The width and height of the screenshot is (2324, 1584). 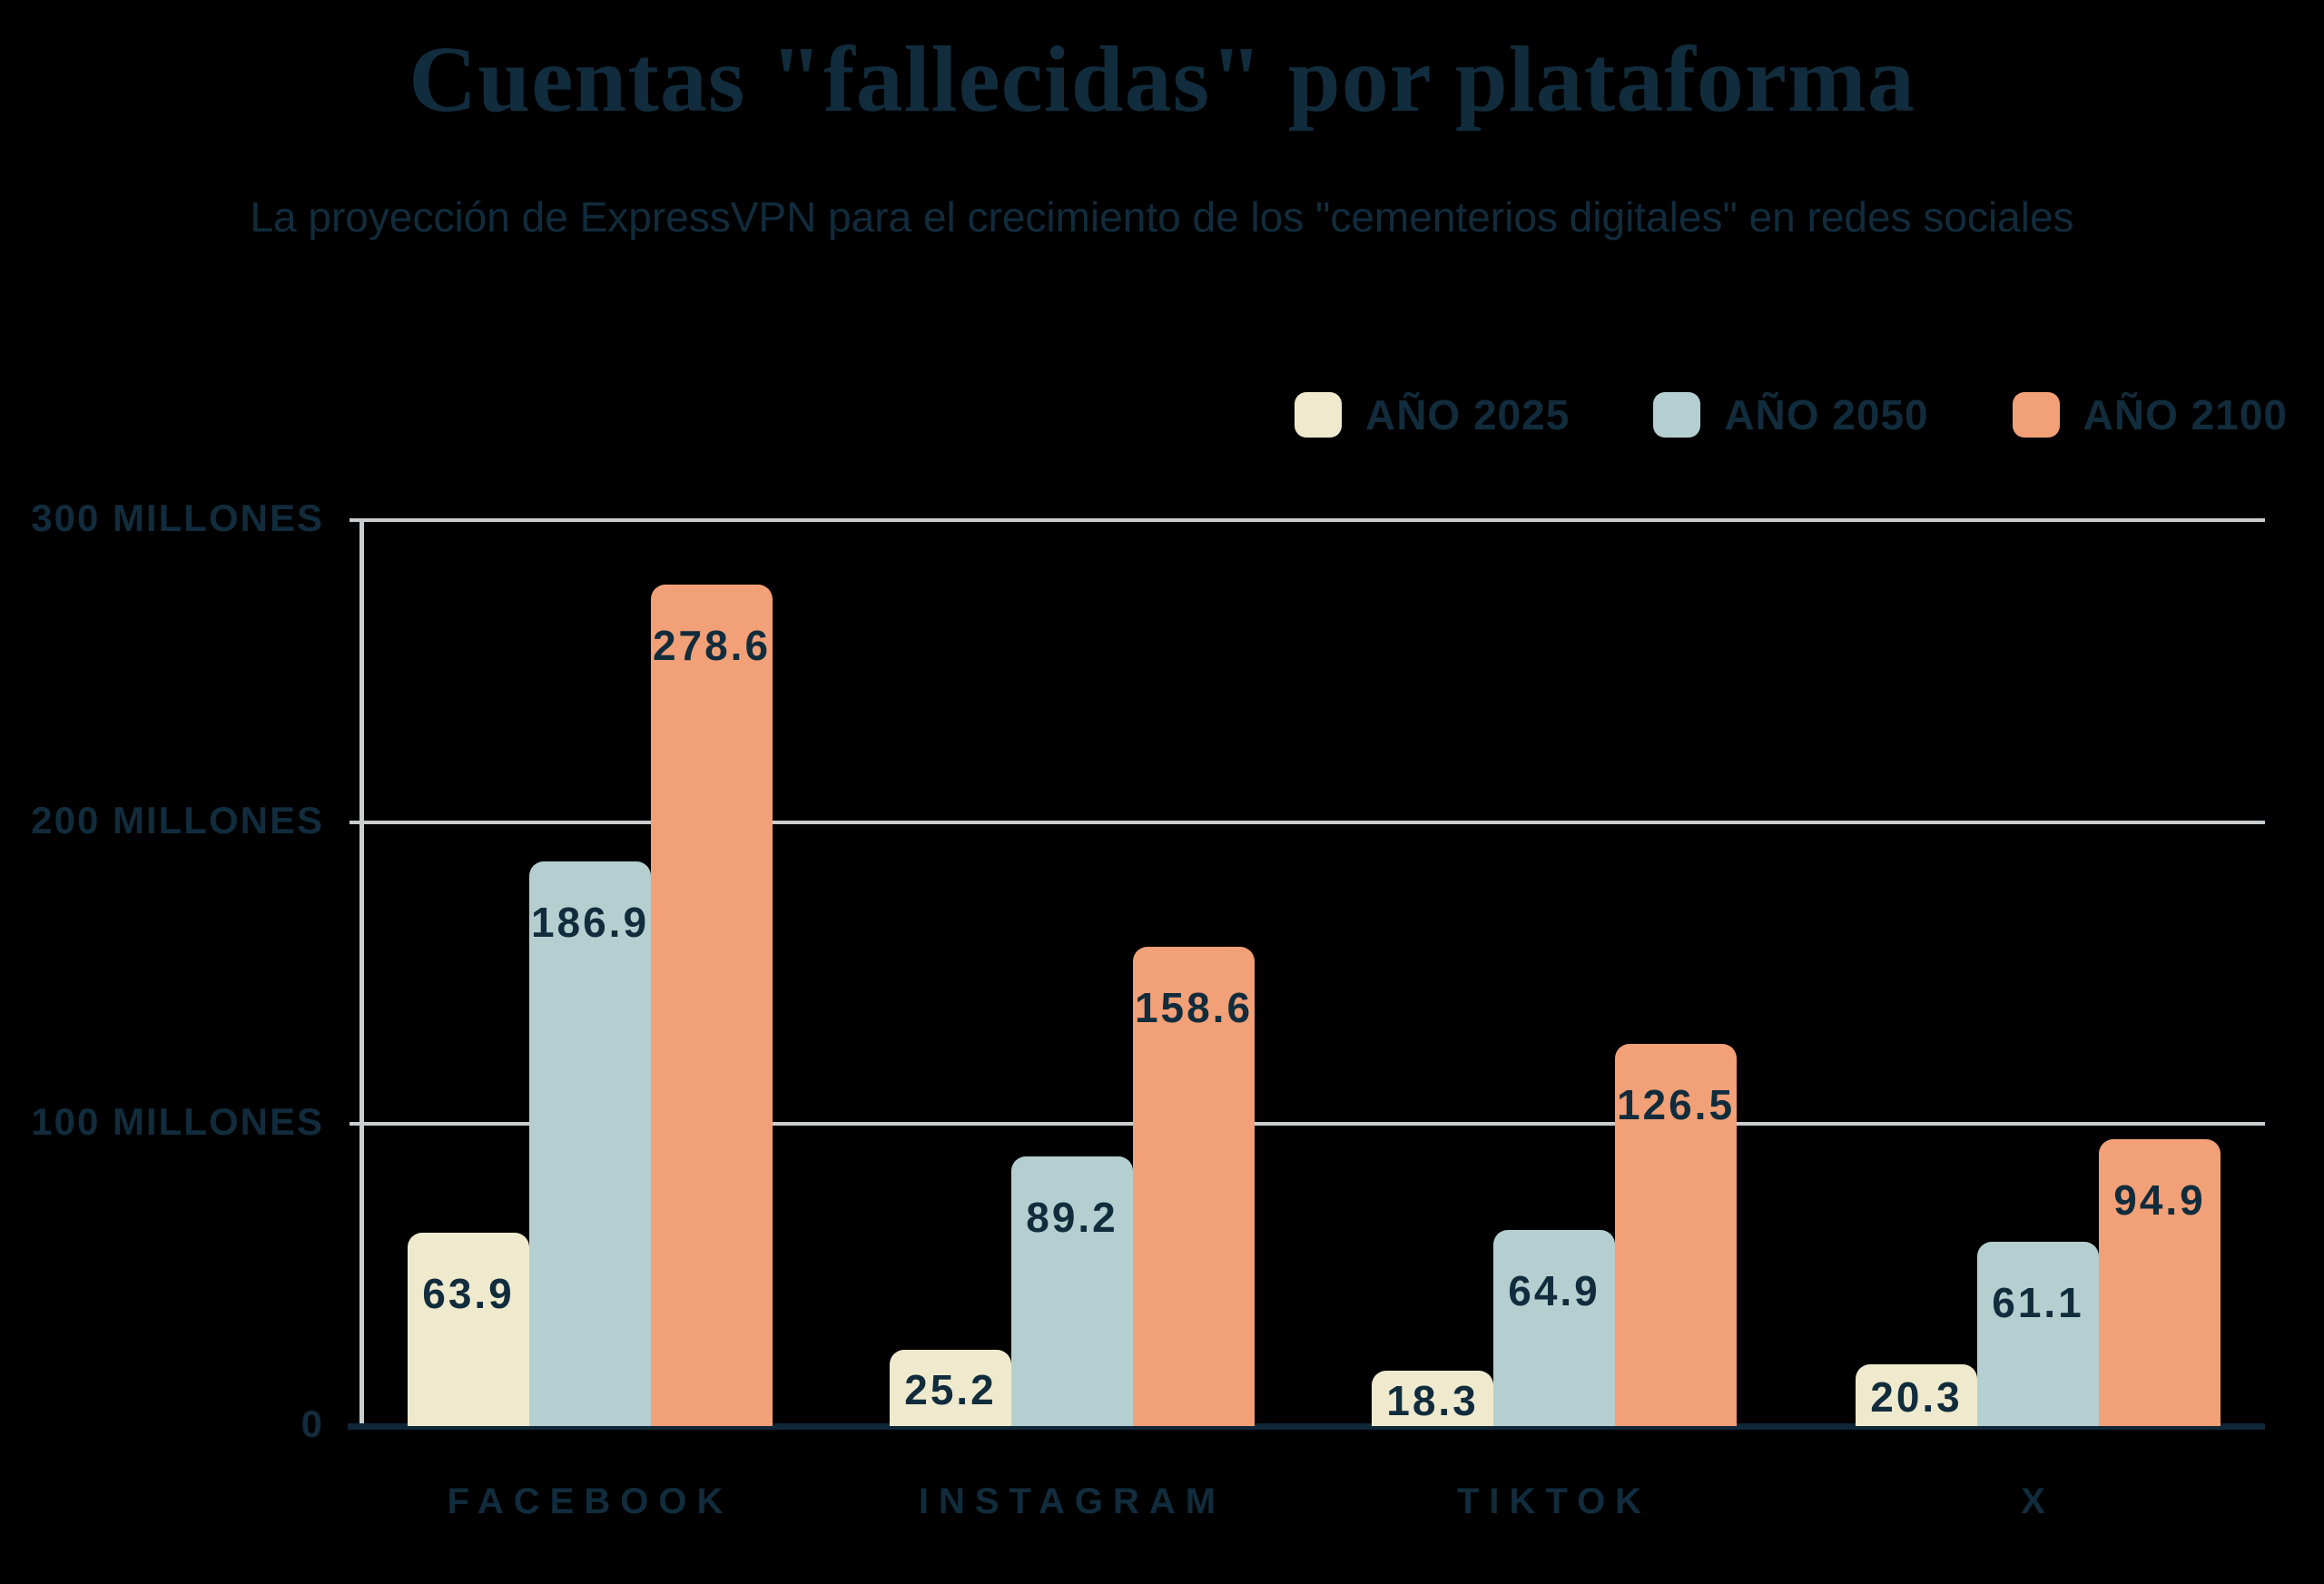 What do you see at coordinates (1467, 414) in the screenshot?
I see `legend-label: AÑO 2025` at bounding box center [1467, 414].